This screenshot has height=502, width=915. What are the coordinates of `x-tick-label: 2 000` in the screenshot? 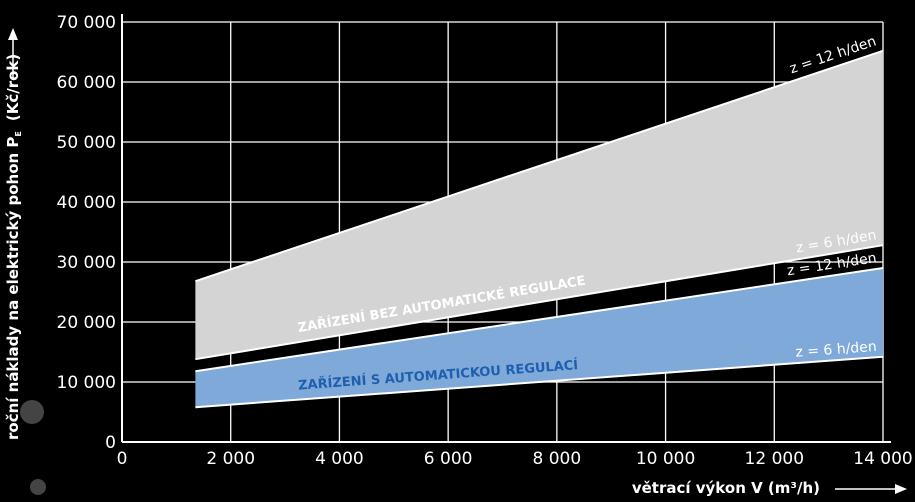 It's located at (230, 459).